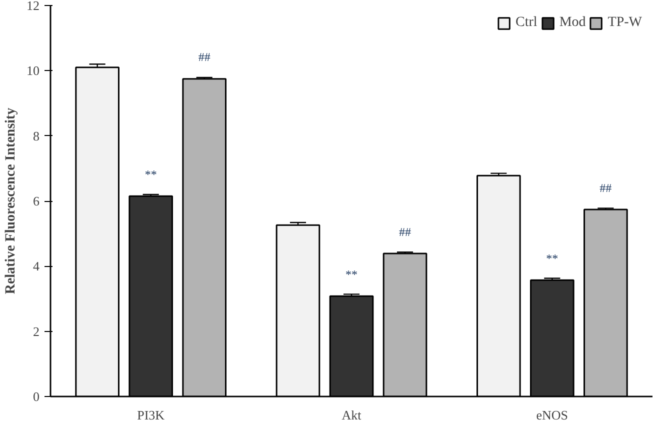  Describe the element at coordinates (36, 201) in the screenshot. I see `y-tick-label: 6` at that location.